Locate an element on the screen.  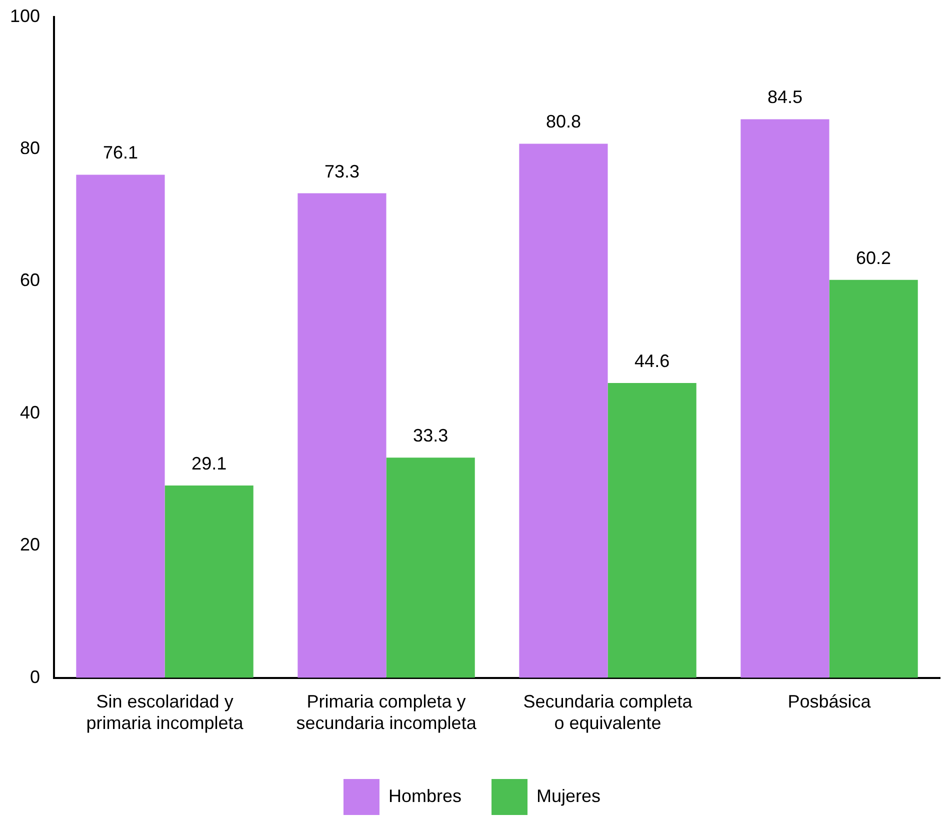
data-label: 73.3 is located at coordinates (342, 171).